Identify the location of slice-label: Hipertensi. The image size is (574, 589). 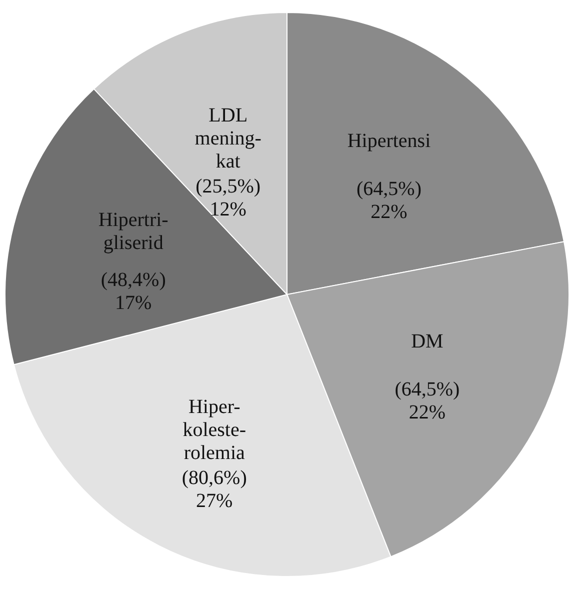
(389, 141).